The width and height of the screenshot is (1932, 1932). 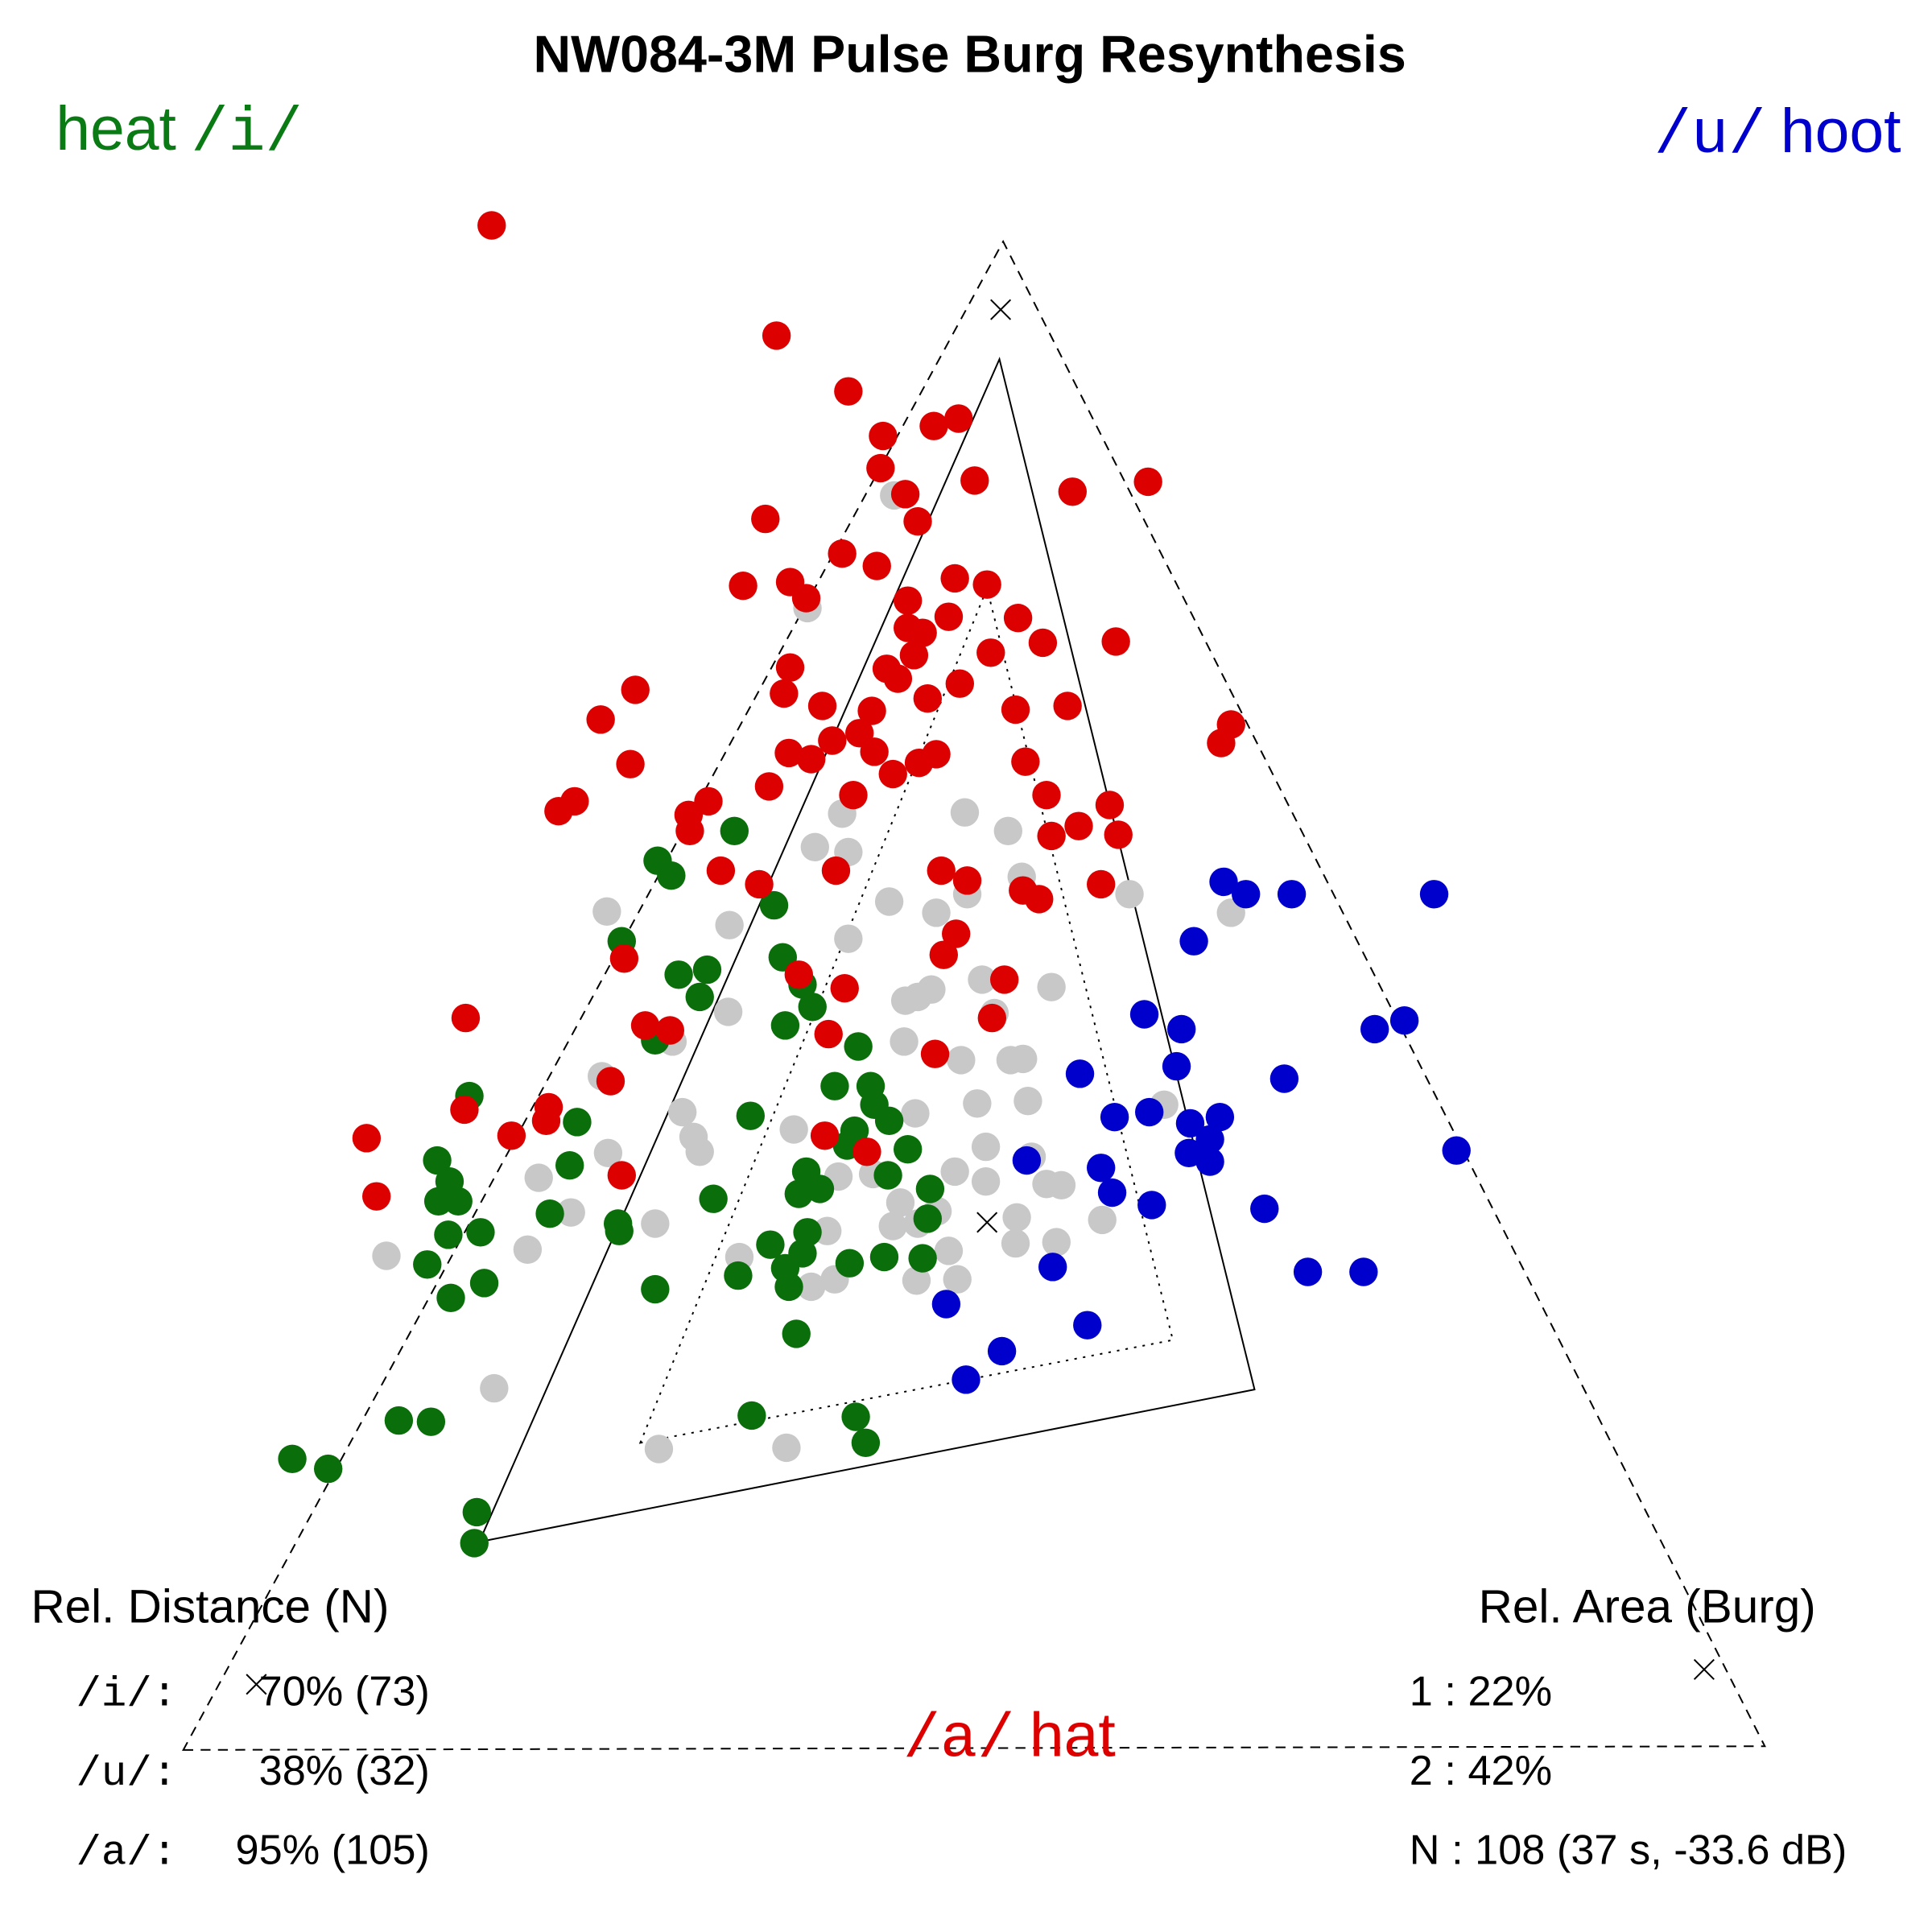 I want to click on area-title: Rel. Area (Burg), so click(x=1647, y=1606).